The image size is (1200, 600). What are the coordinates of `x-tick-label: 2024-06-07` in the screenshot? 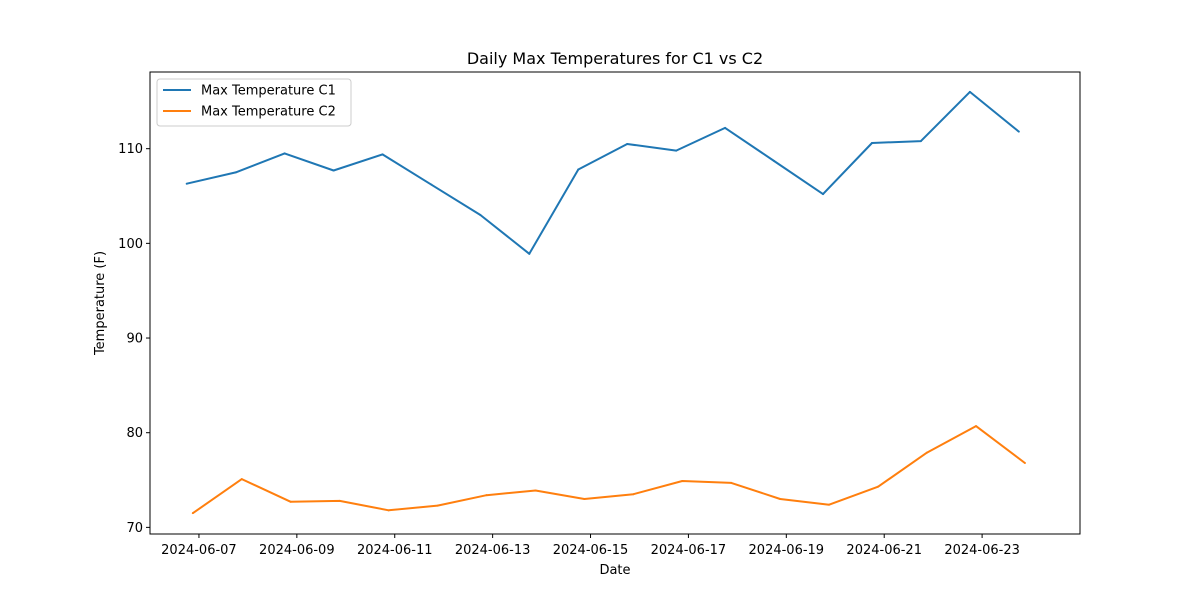 It's located at (199, 550).